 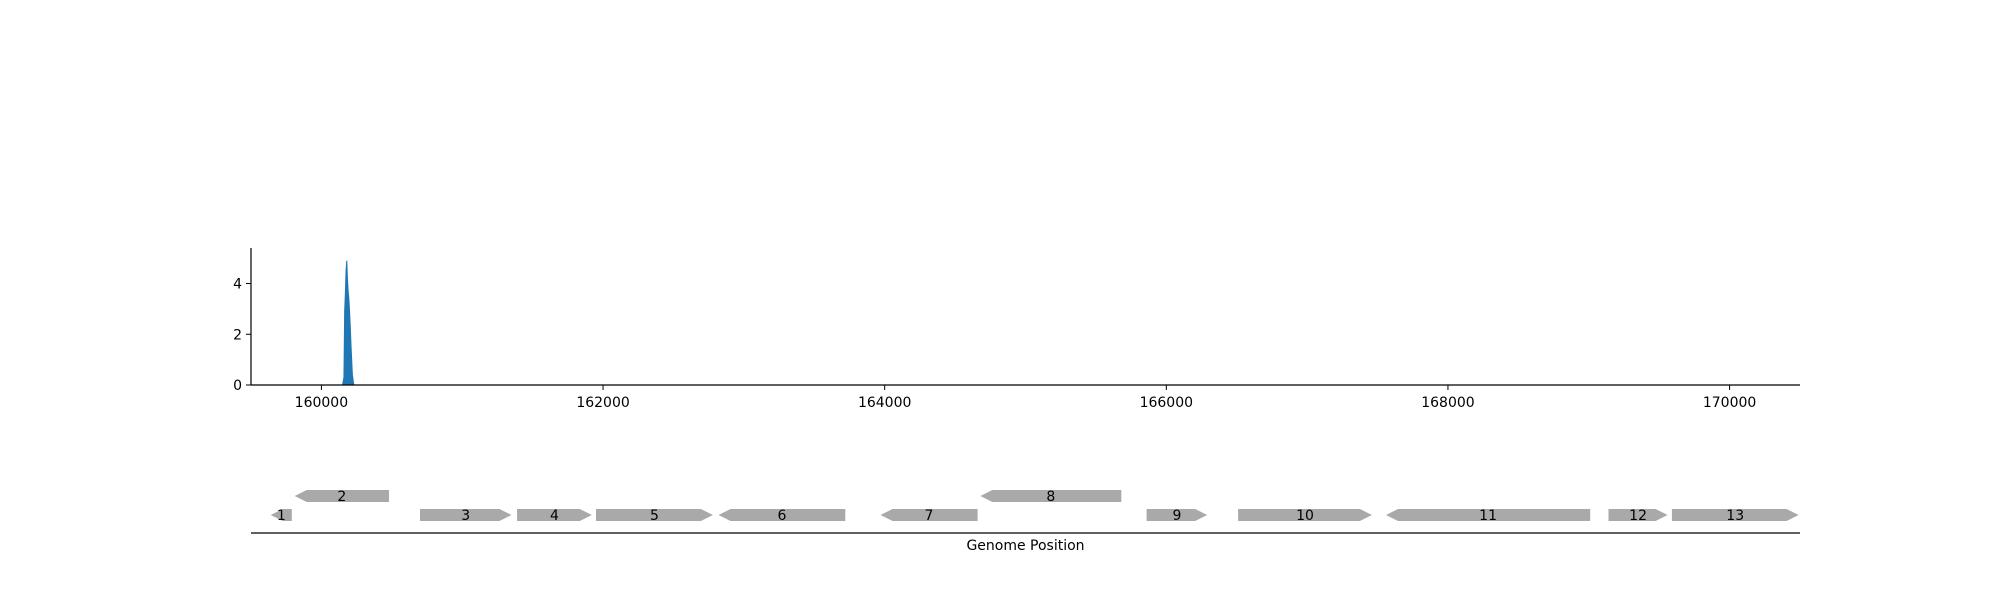 I want to click on gene-label: 9, so click(x=1176, y=516).